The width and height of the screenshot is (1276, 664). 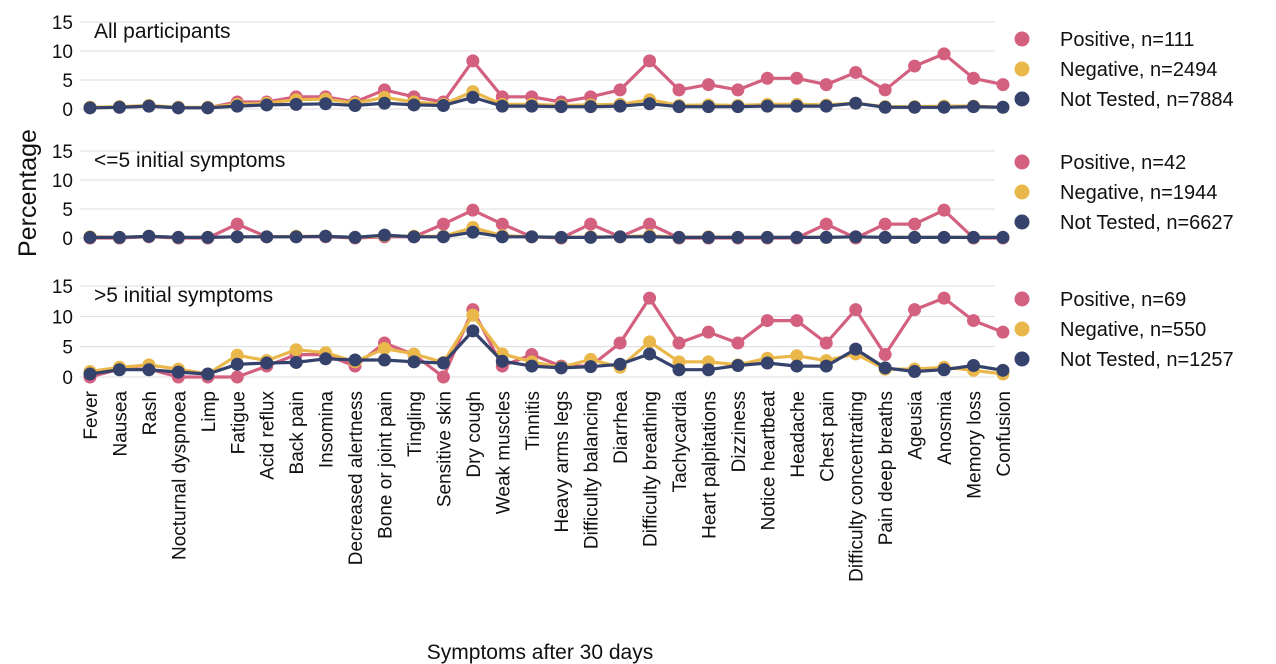 What do you see at coordinates (768, 460) in the screenshot?
I see `x-tick-label: Notice heartbeat` at bounding box center [768, 460].